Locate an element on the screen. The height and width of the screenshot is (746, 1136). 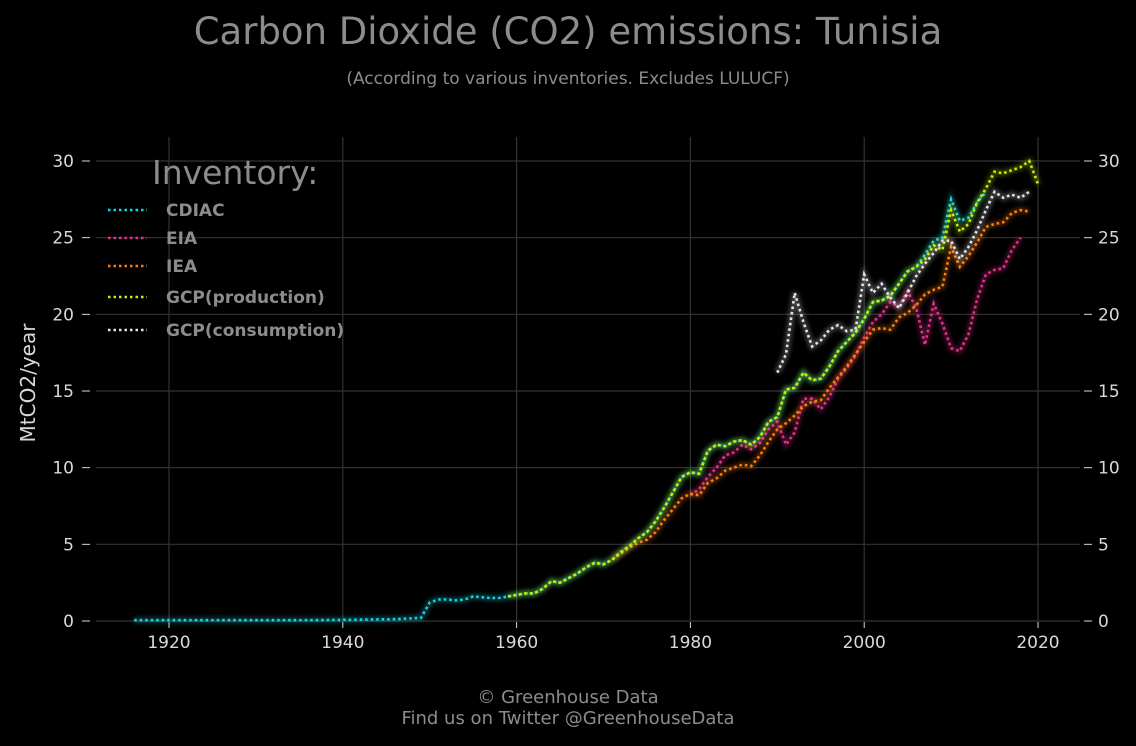
y-tick-label-left: 5 is located at coordinates (68, 545).